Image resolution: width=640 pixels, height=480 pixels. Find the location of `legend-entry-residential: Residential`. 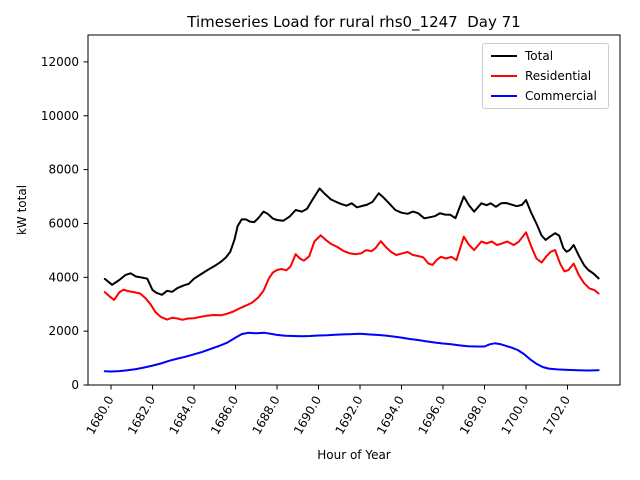

legend-entry-residential: Residential is located at coordinates (545, 76).